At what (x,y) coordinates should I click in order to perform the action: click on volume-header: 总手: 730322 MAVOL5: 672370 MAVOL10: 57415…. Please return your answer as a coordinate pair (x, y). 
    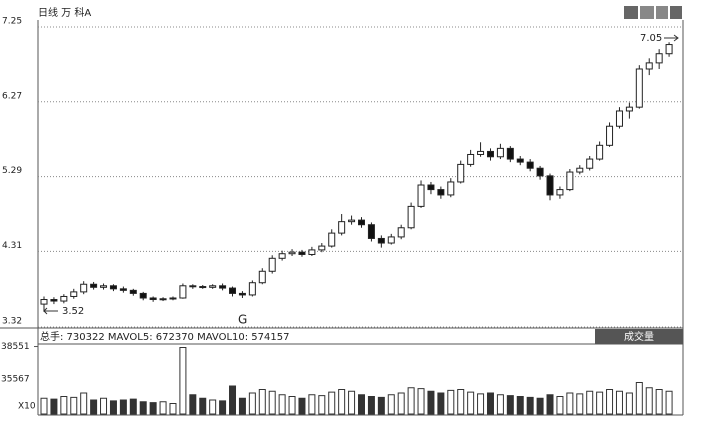
    Looking at the image, I should click on (164, 336).